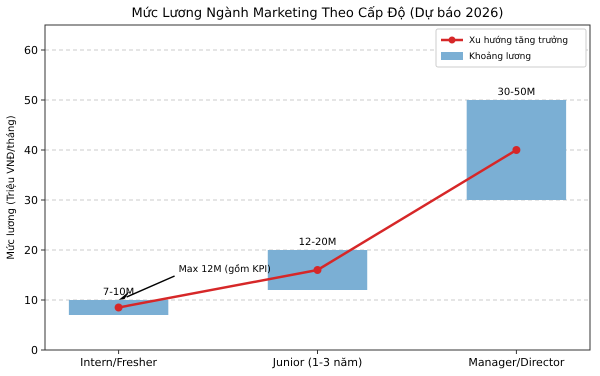 The height and width of the screenshot is (376, 600). I want to click on x-tick-label: Junior (1-3 năm), so click(317, 362).